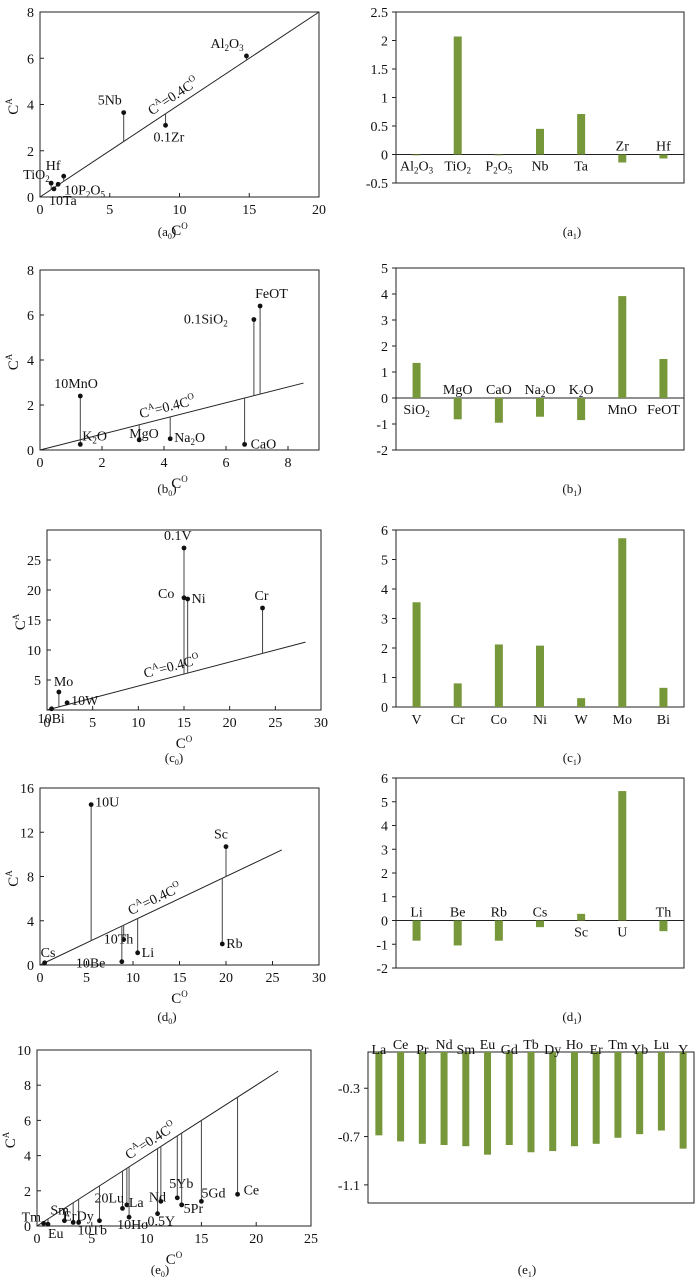 This screenshot has height=1288, width=700. Describe the element at coordinates (663, 410) in the screenshot. I see `category-label: FeOT` at that location.